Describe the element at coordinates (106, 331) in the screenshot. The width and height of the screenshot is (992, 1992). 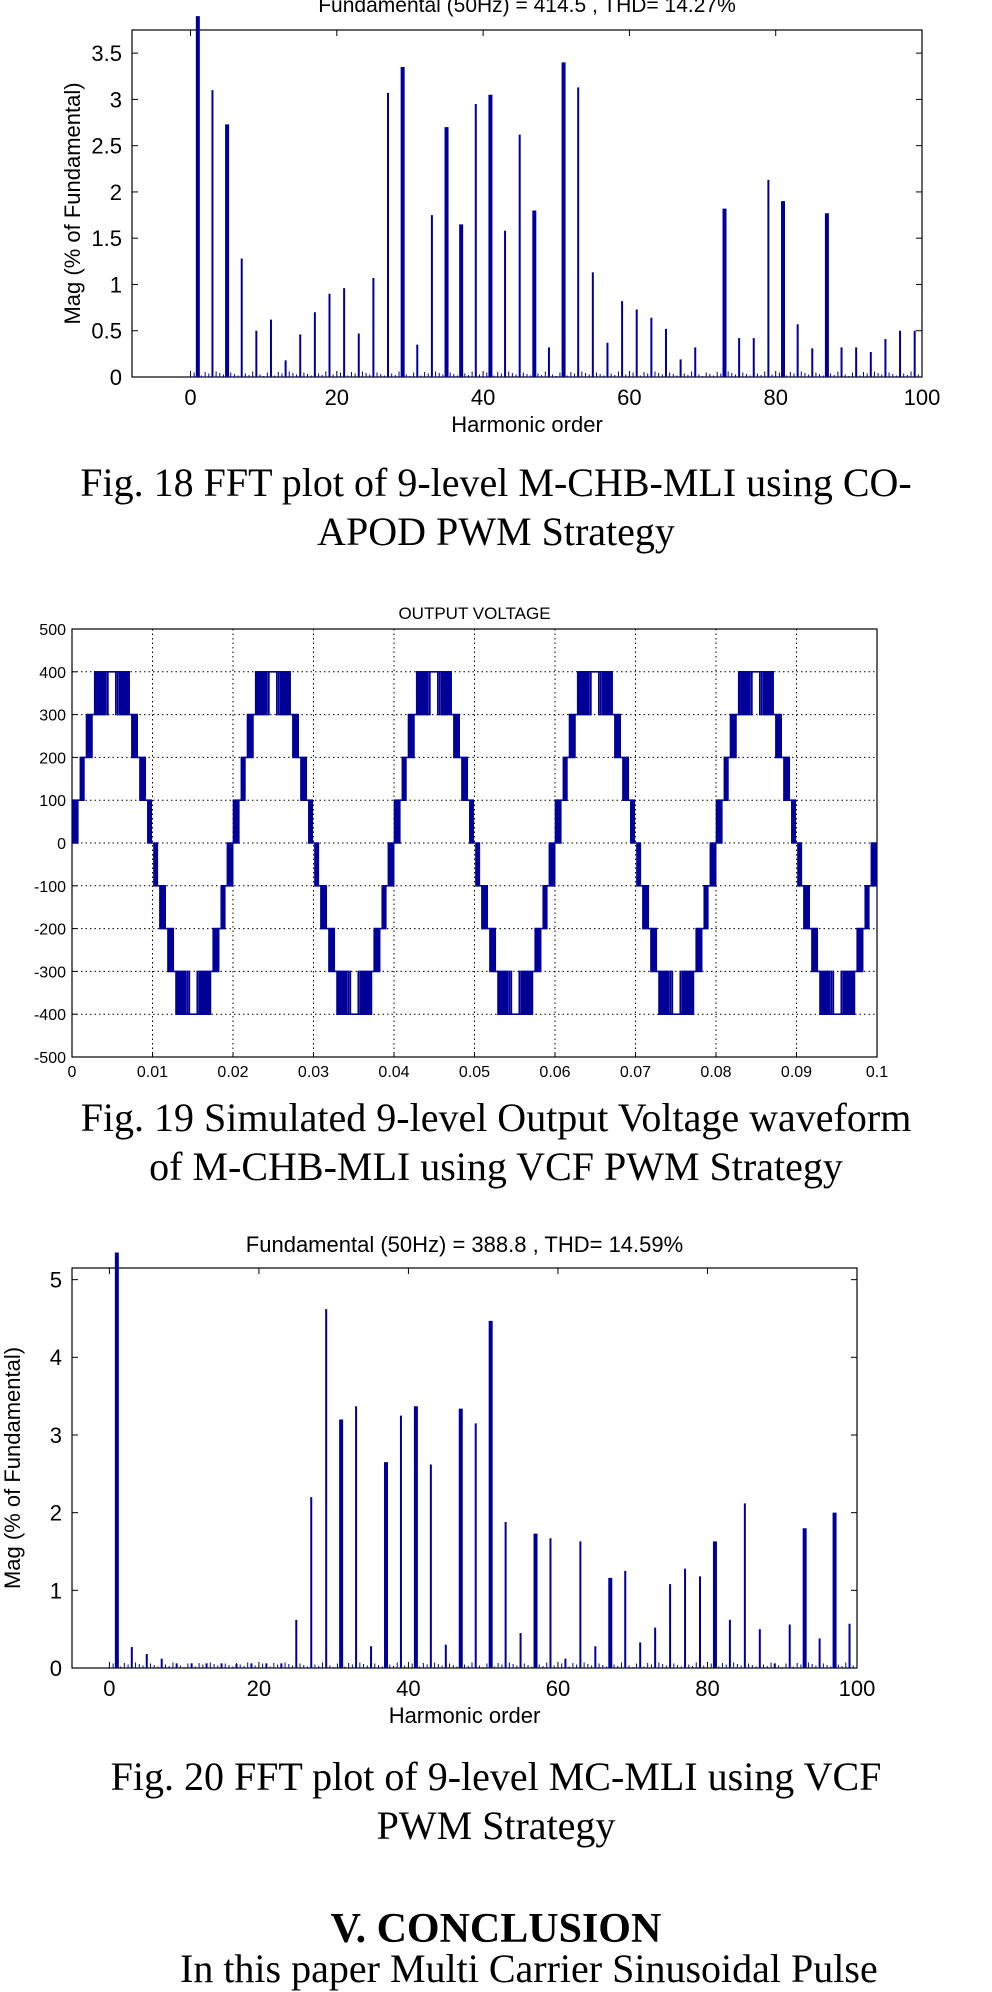
I see `y-tick-label: 0.5` at that location.